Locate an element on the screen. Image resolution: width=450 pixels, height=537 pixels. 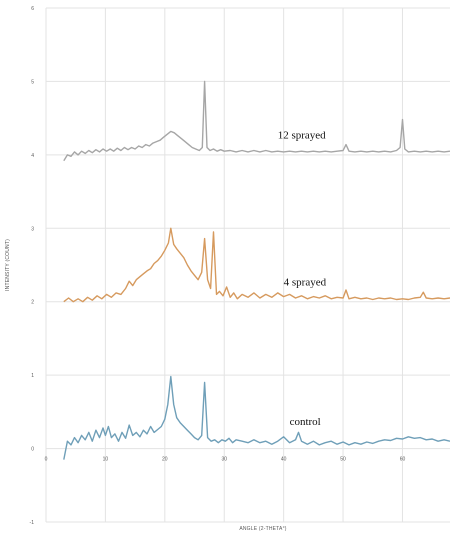
series-line-12-sprayed is located at coordinates (256, 121).